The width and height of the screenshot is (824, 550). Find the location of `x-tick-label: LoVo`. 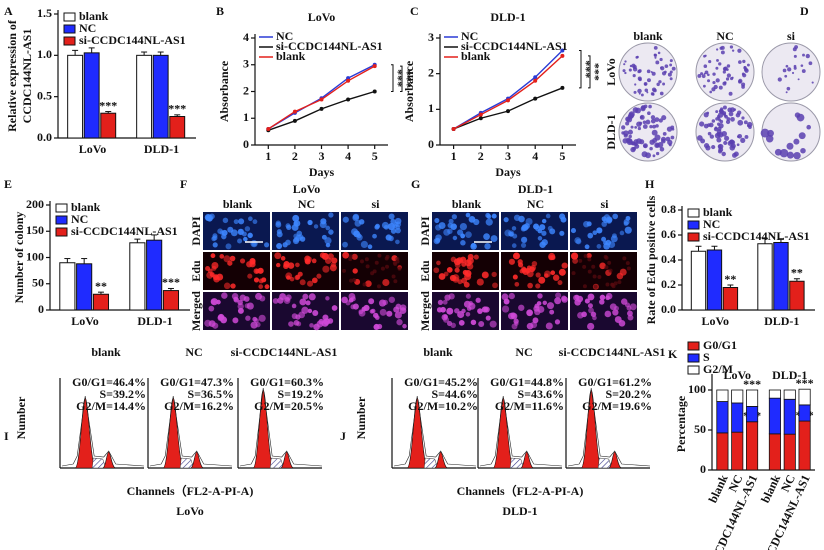

x-tick-label: LoVo is located at coordinates (715, 321).